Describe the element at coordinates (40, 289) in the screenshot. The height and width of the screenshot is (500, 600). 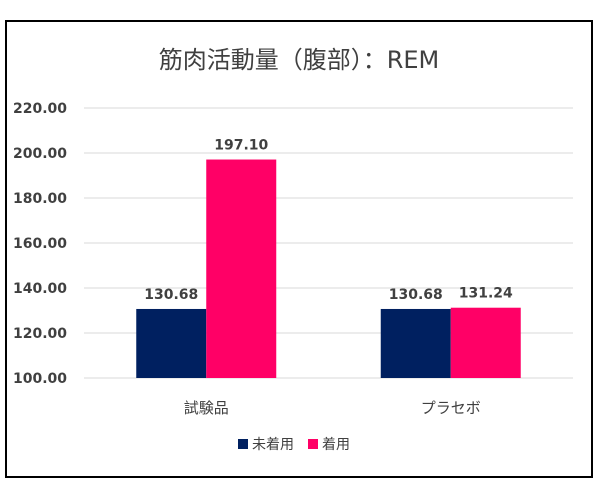
I see `y-tick-label: 140.00` at that location.